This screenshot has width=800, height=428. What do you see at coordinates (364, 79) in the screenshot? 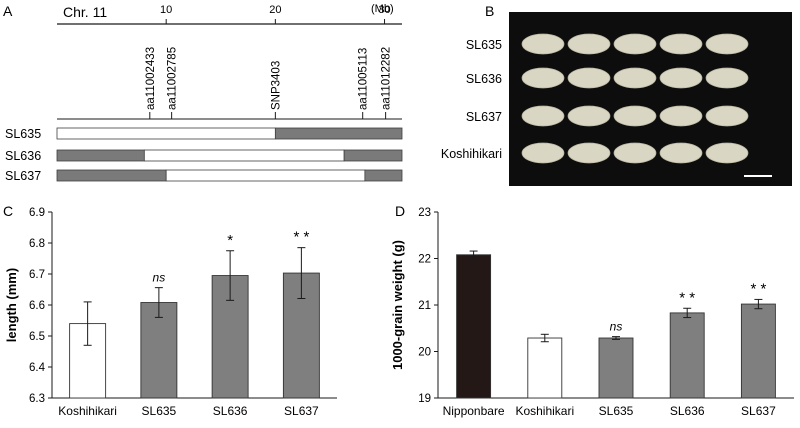
I see `marker-label: aa11005113` at bounding box center [364, 79].